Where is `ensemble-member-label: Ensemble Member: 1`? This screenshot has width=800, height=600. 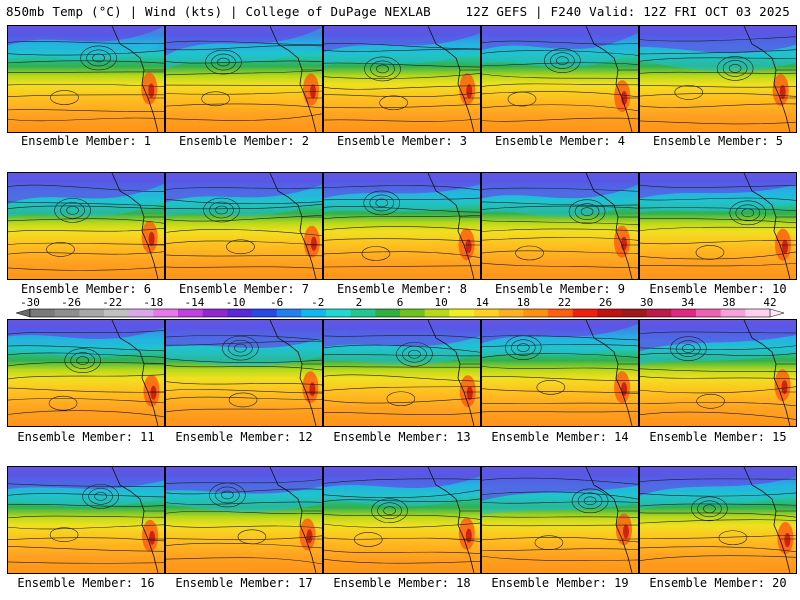 ensemble-member-label: Ensemble Member: 1 is located at coordinates (86, 141).